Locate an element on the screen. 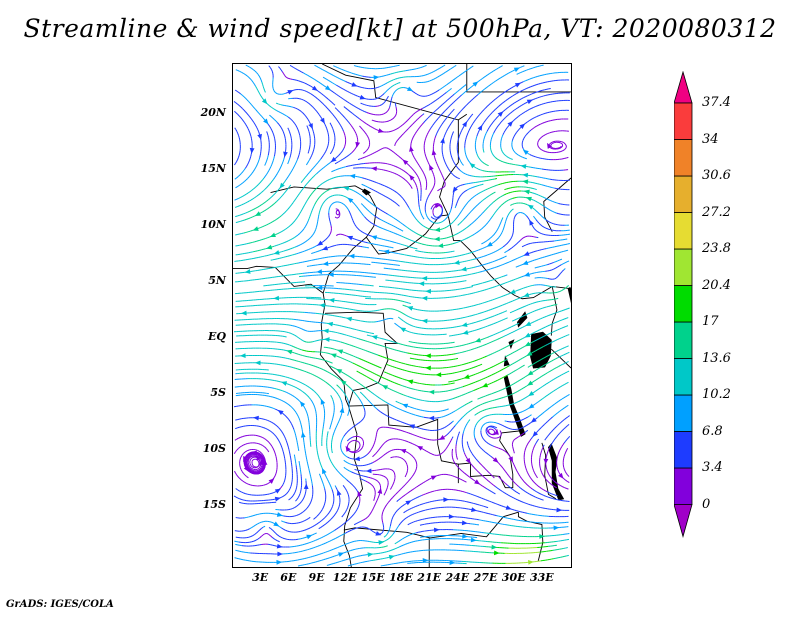  colorbar-label: 13.6 is located at coordinates (716, 358).